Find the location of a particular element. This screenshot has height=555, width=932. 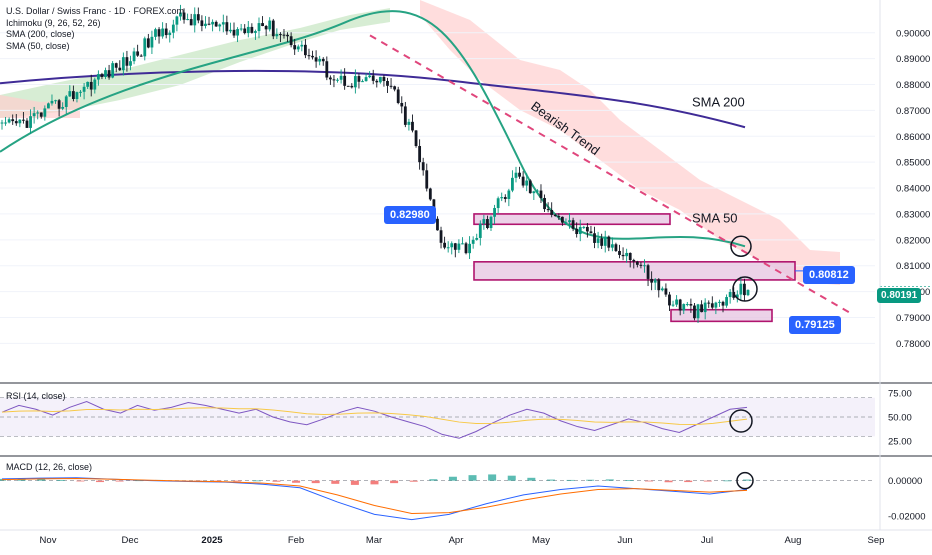

tag-mid: 0.80812 is located at coordinates (829, 275).